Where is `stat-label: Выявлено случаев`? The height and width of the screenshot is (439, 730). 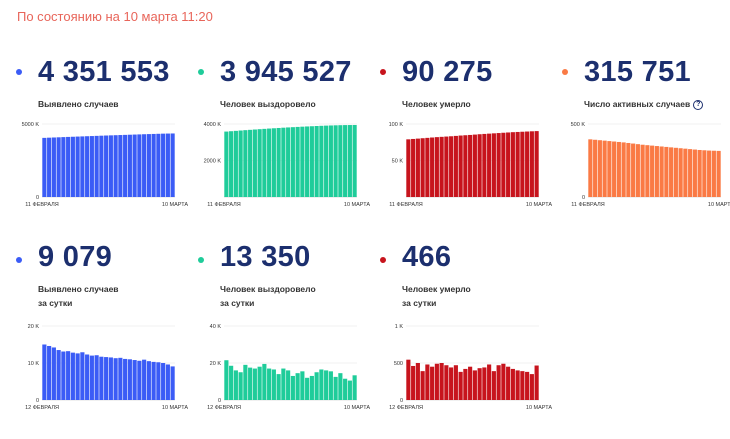 stat-label: Выявлено случаев is located at coordinates (78, 104).